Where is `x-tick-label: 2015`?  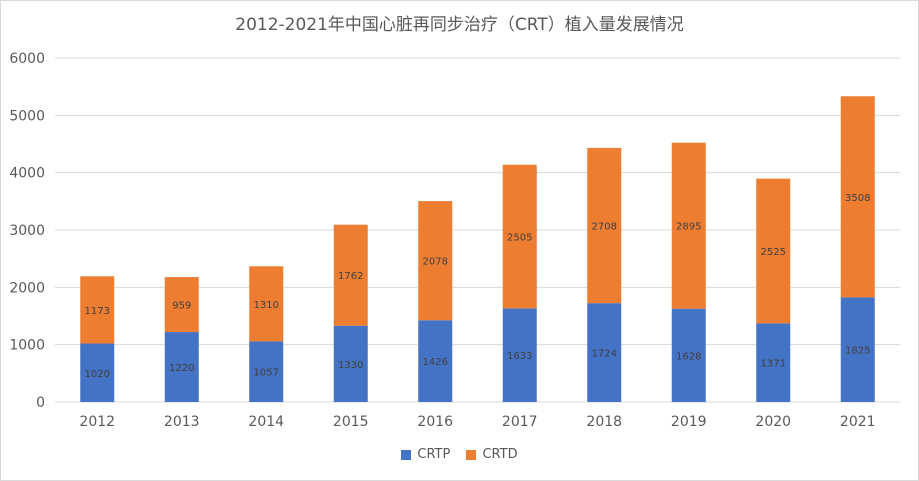
x-tick-label: 2015 is located at coordinates (351, 422).